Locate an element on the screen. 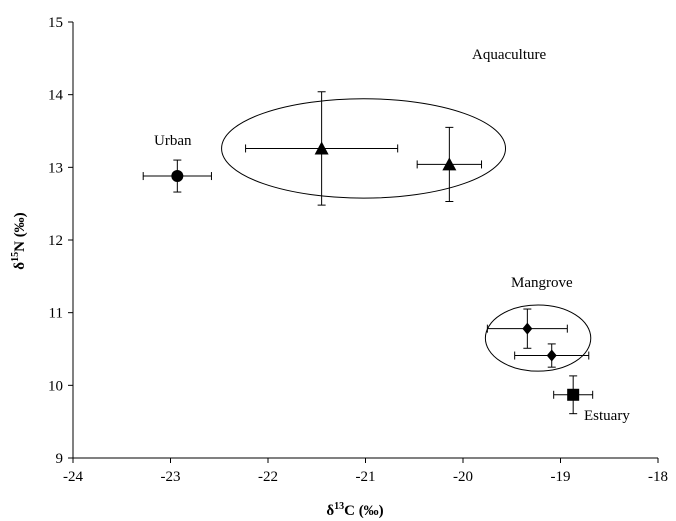  y-tick-label: 13 is located at coordinates (55, 168).